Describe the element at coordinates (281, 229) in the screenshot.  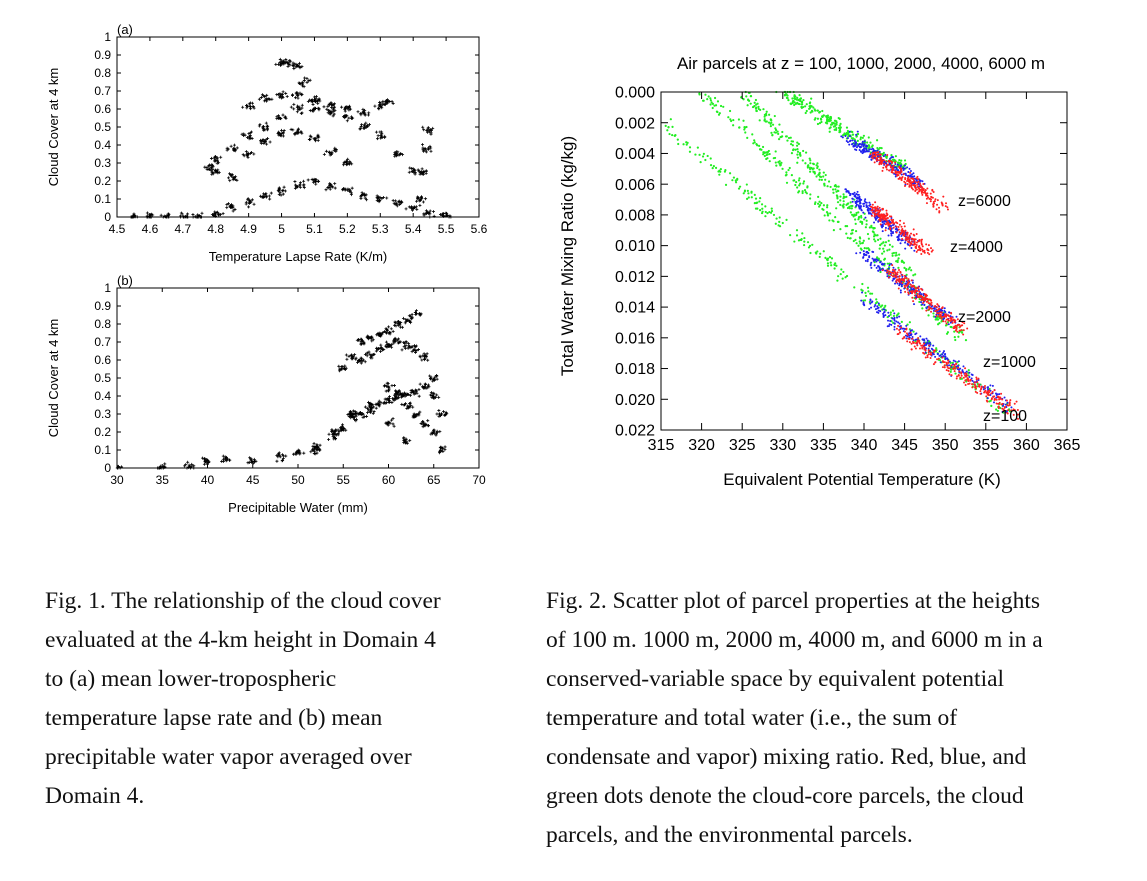
I see `x-tick-label: 5` at that location.